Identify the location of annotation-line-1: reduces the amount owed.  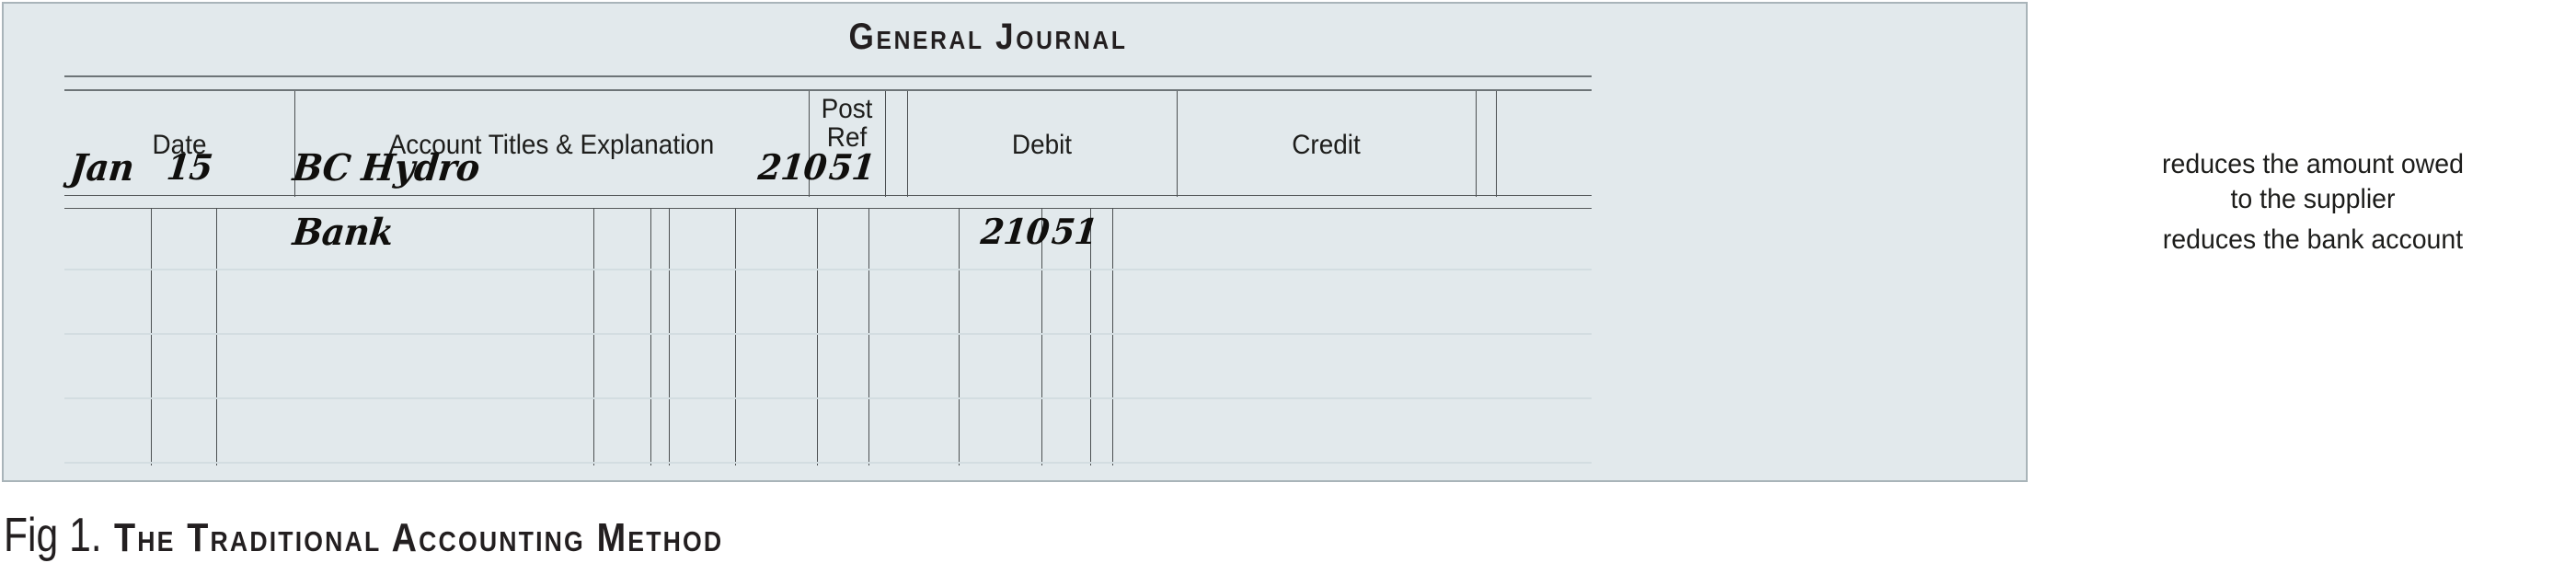
(2313, 164).